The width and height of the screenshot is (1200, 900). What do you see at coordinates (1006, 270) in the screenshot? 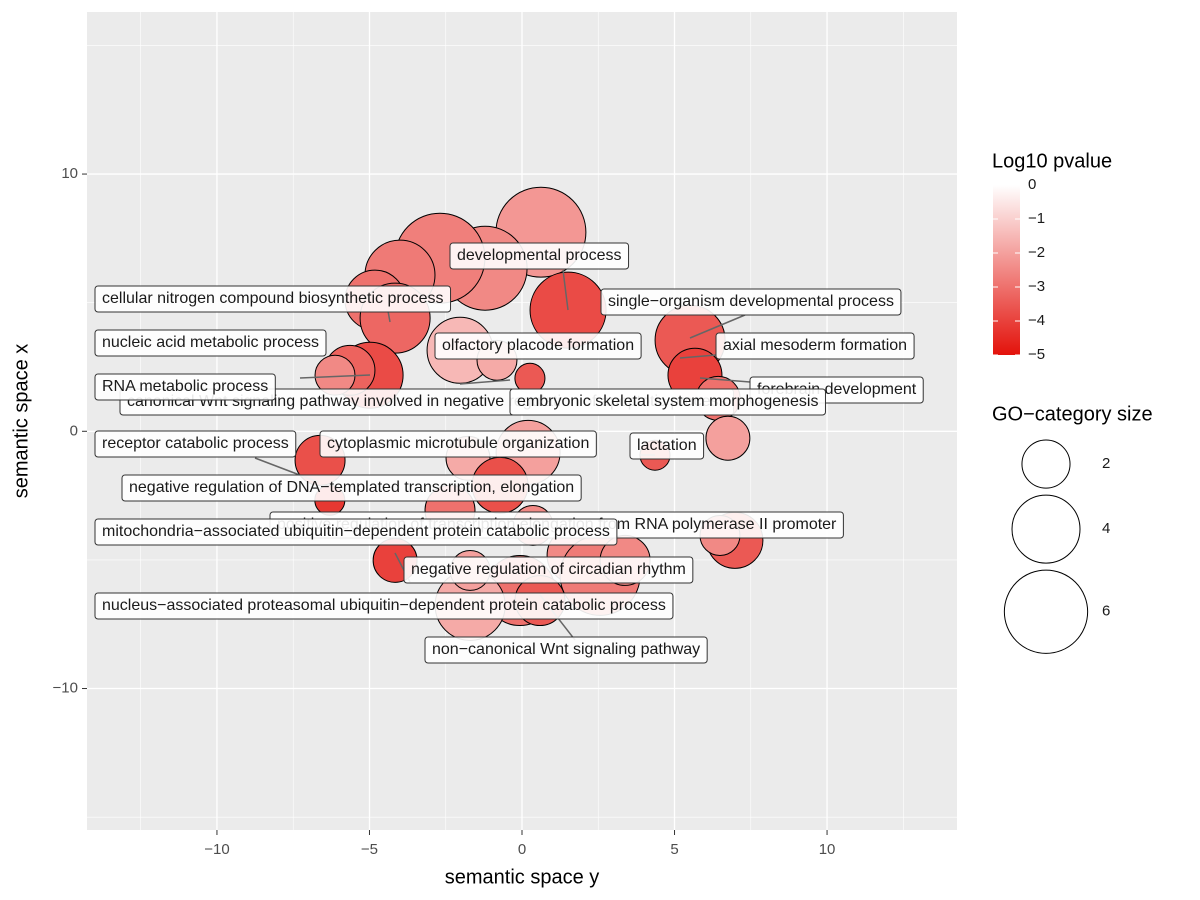
I see `colorbar` at bounding box center [1006, 270].